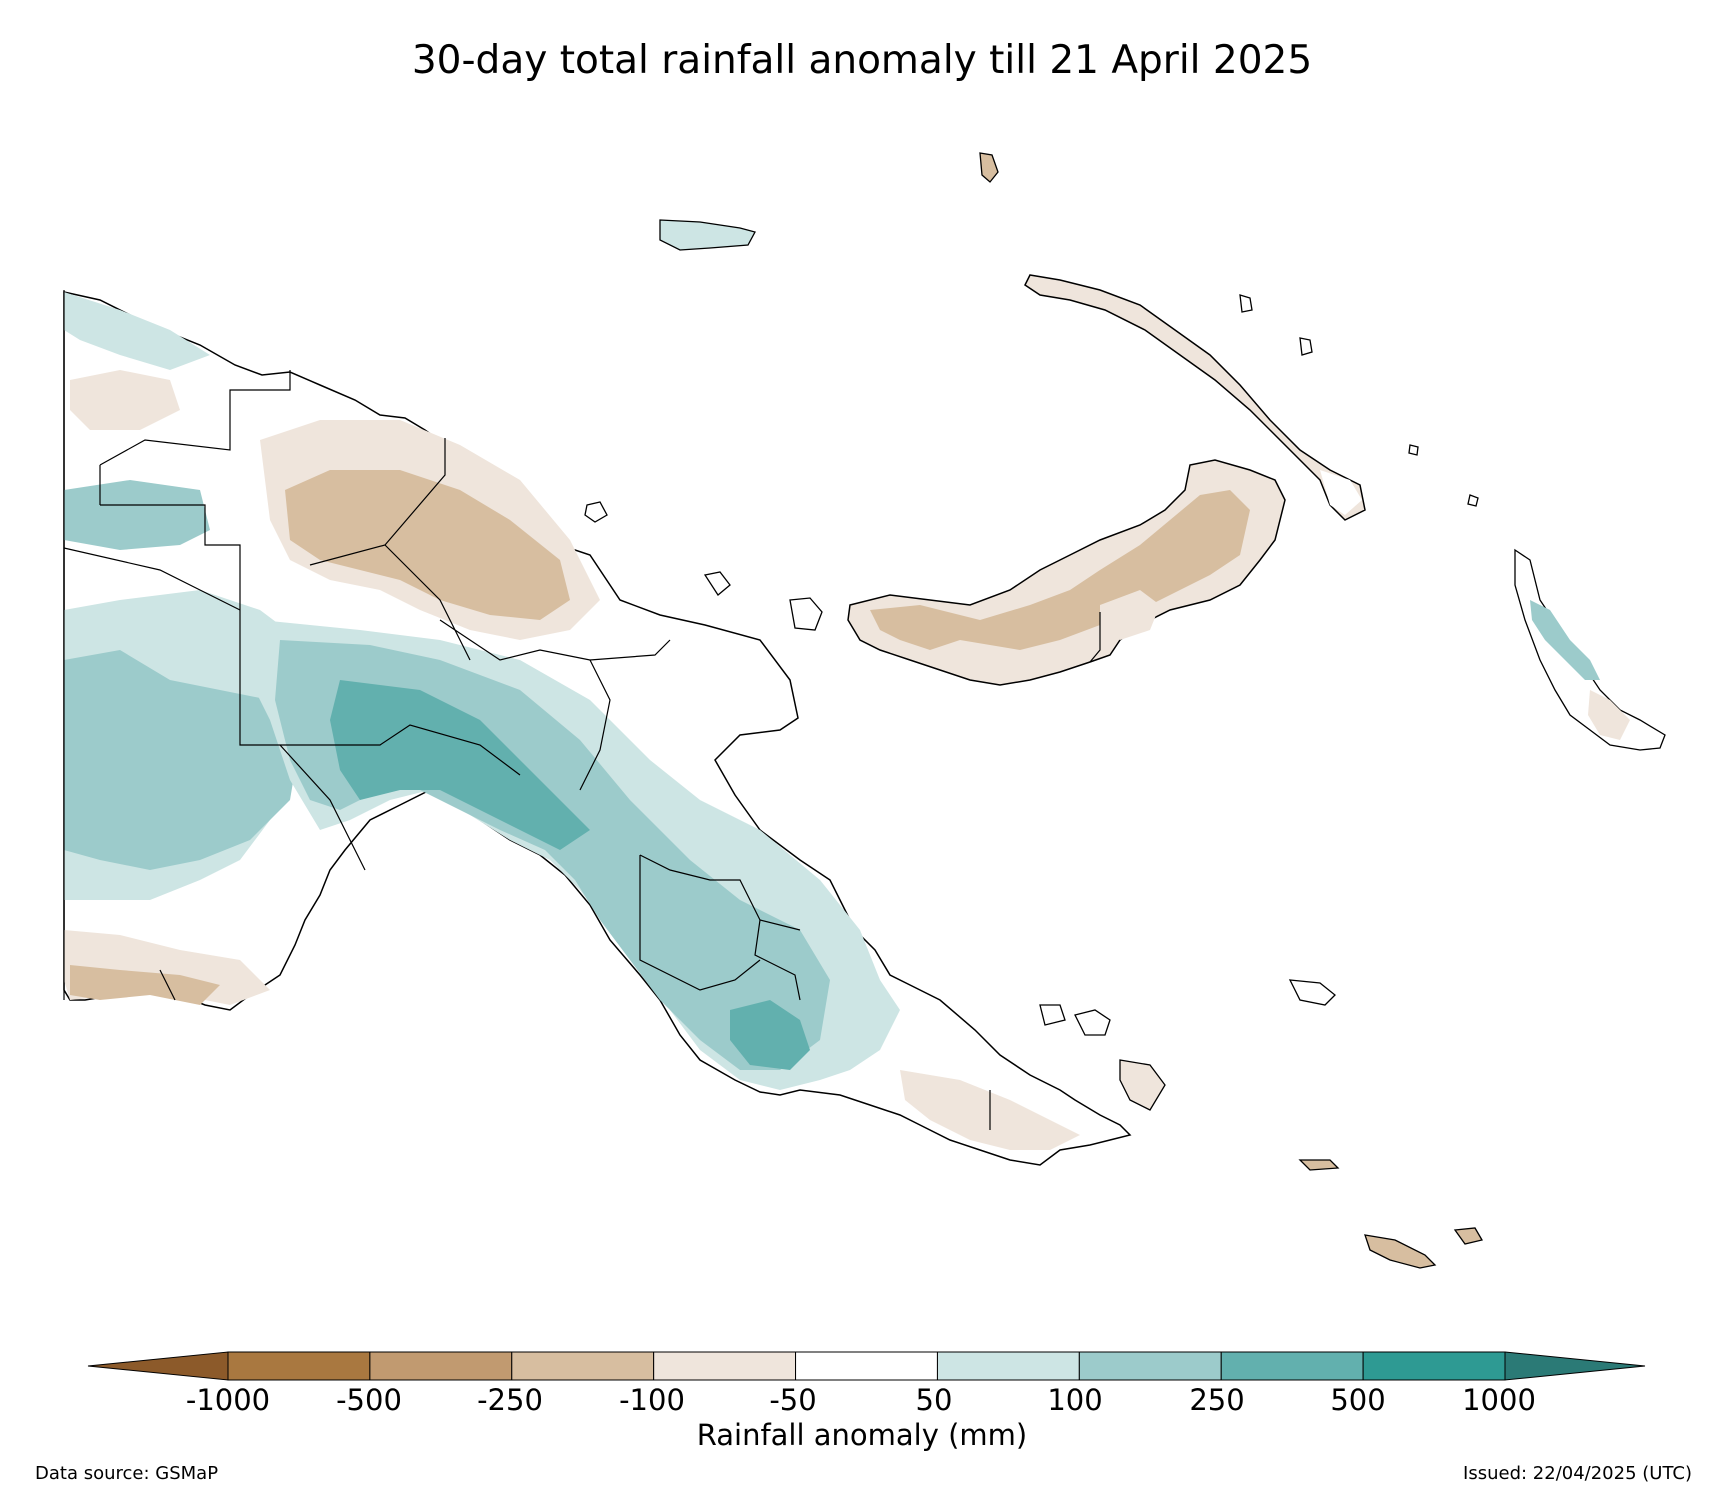 The height and width of the screenshot is (1494, 1724). I want to click on colorbar-tick: -250, so click(510, 1400).